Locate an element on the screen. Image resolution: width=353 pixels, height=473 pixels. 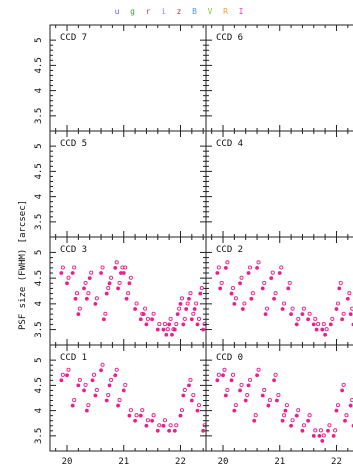
x-tick-label: 20 is located at coordinates (223, 462).